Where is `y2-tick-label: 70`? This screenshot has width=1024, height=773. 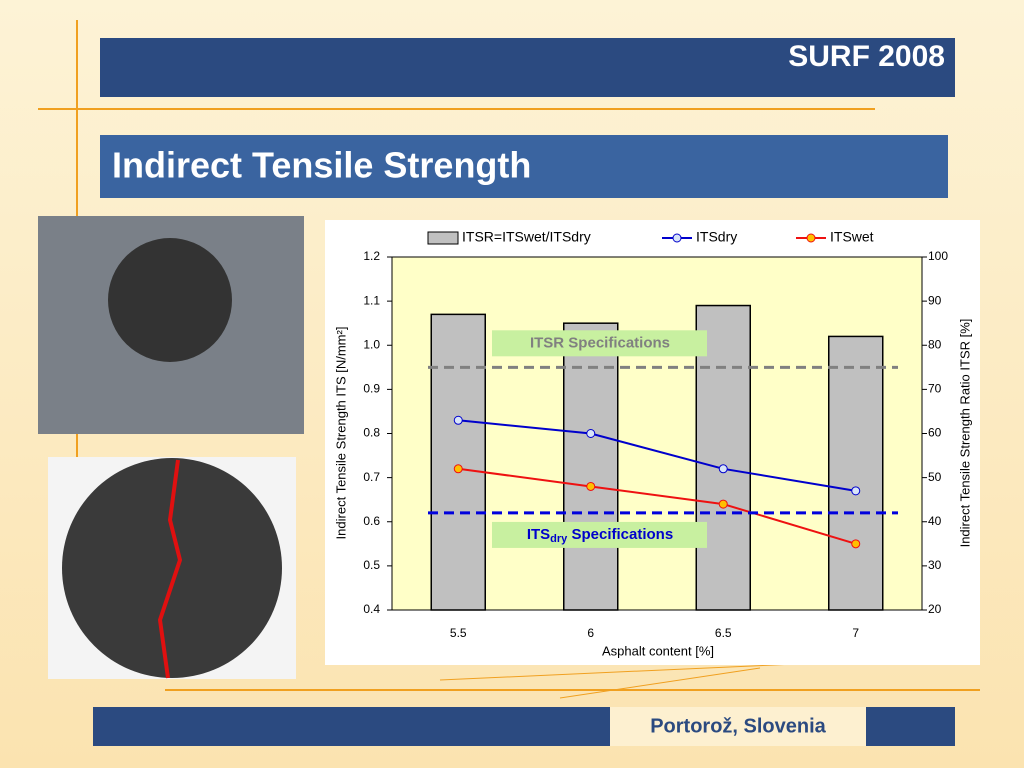
y2-tick-label: 70 is located at coordinates (935, 389).